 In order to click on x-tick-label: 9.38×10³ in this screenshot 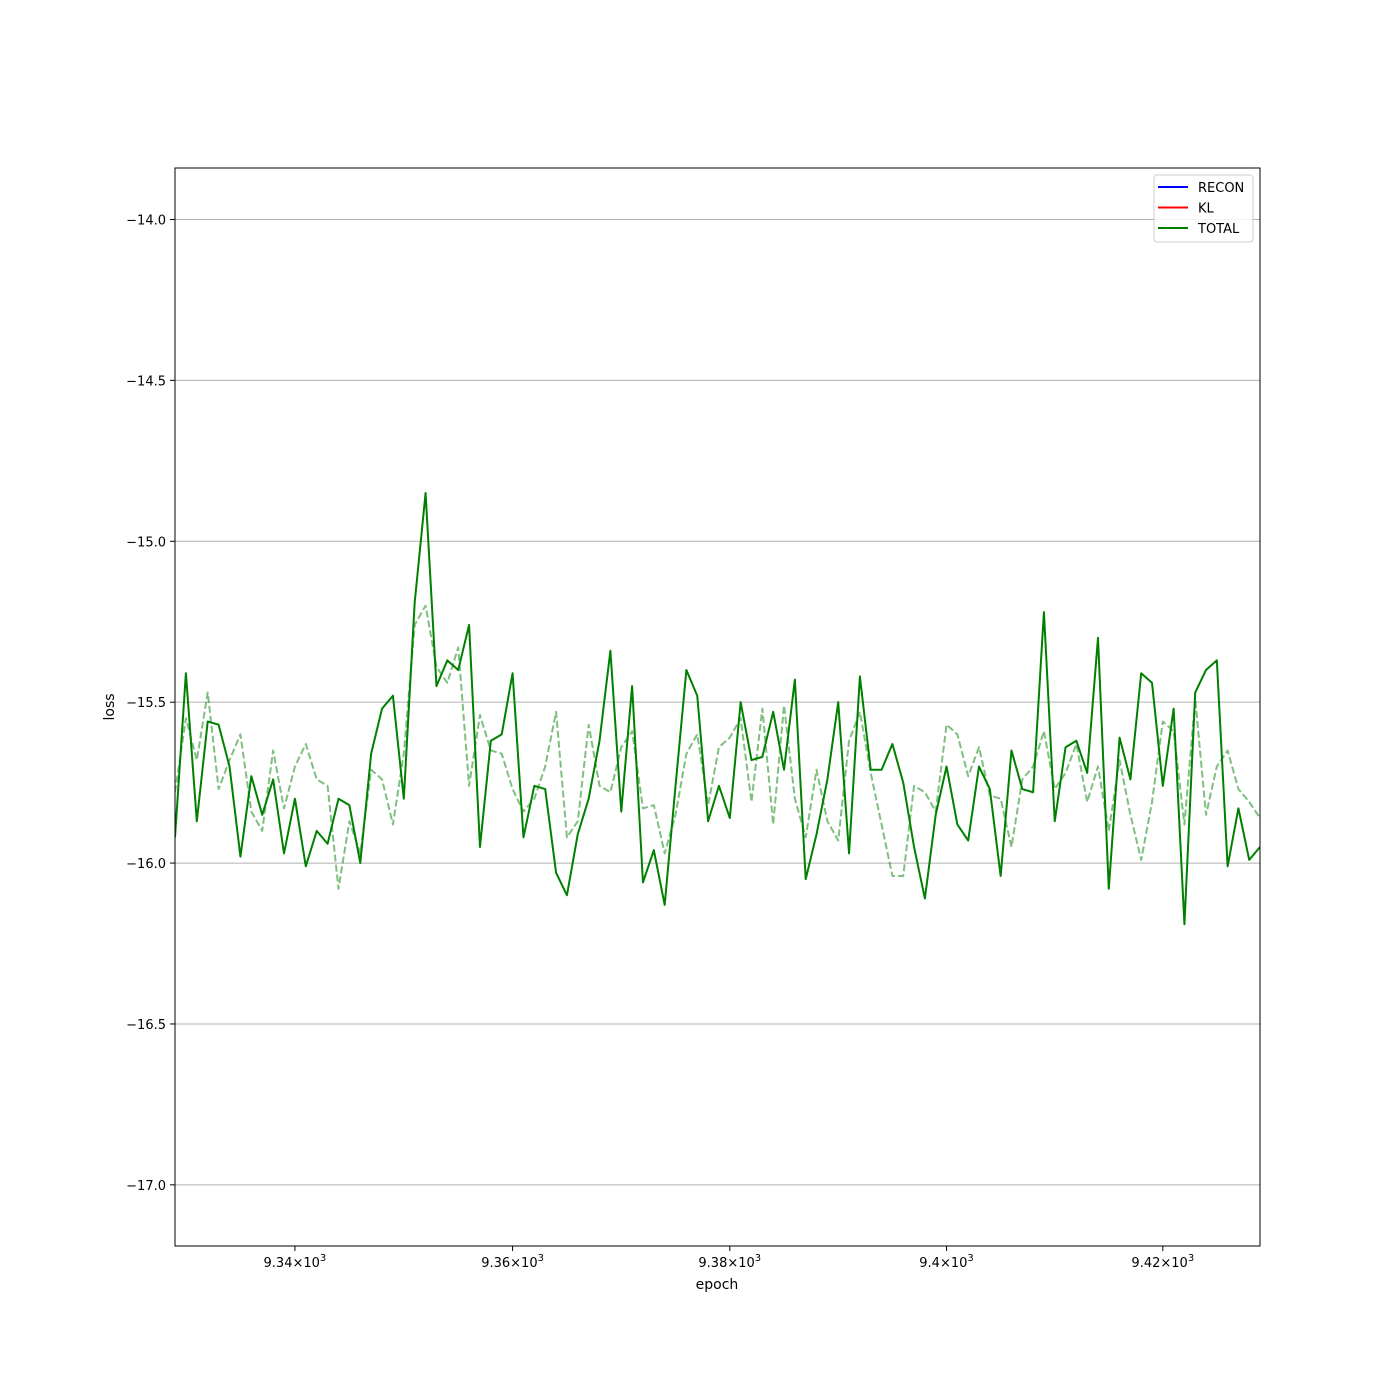, I will do `click(729, 1262)`.